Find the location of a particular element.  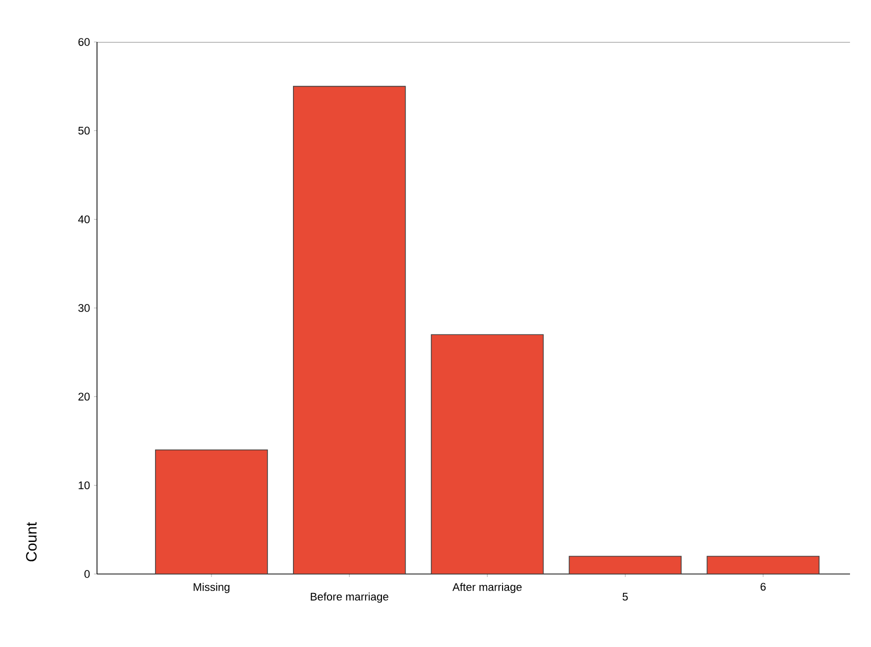

x-tick-label: 5 is located at coordinates (625, 596).